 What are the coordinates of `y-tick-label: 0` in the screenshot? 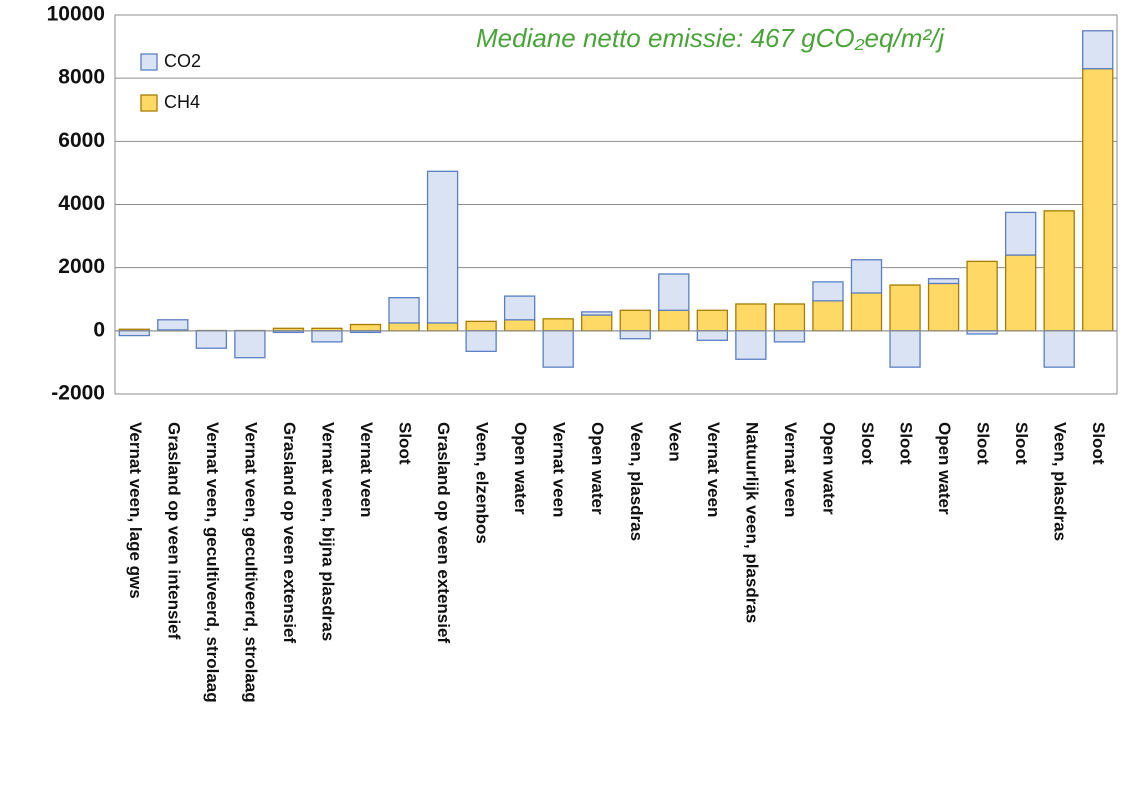 It's located at (99, 329).